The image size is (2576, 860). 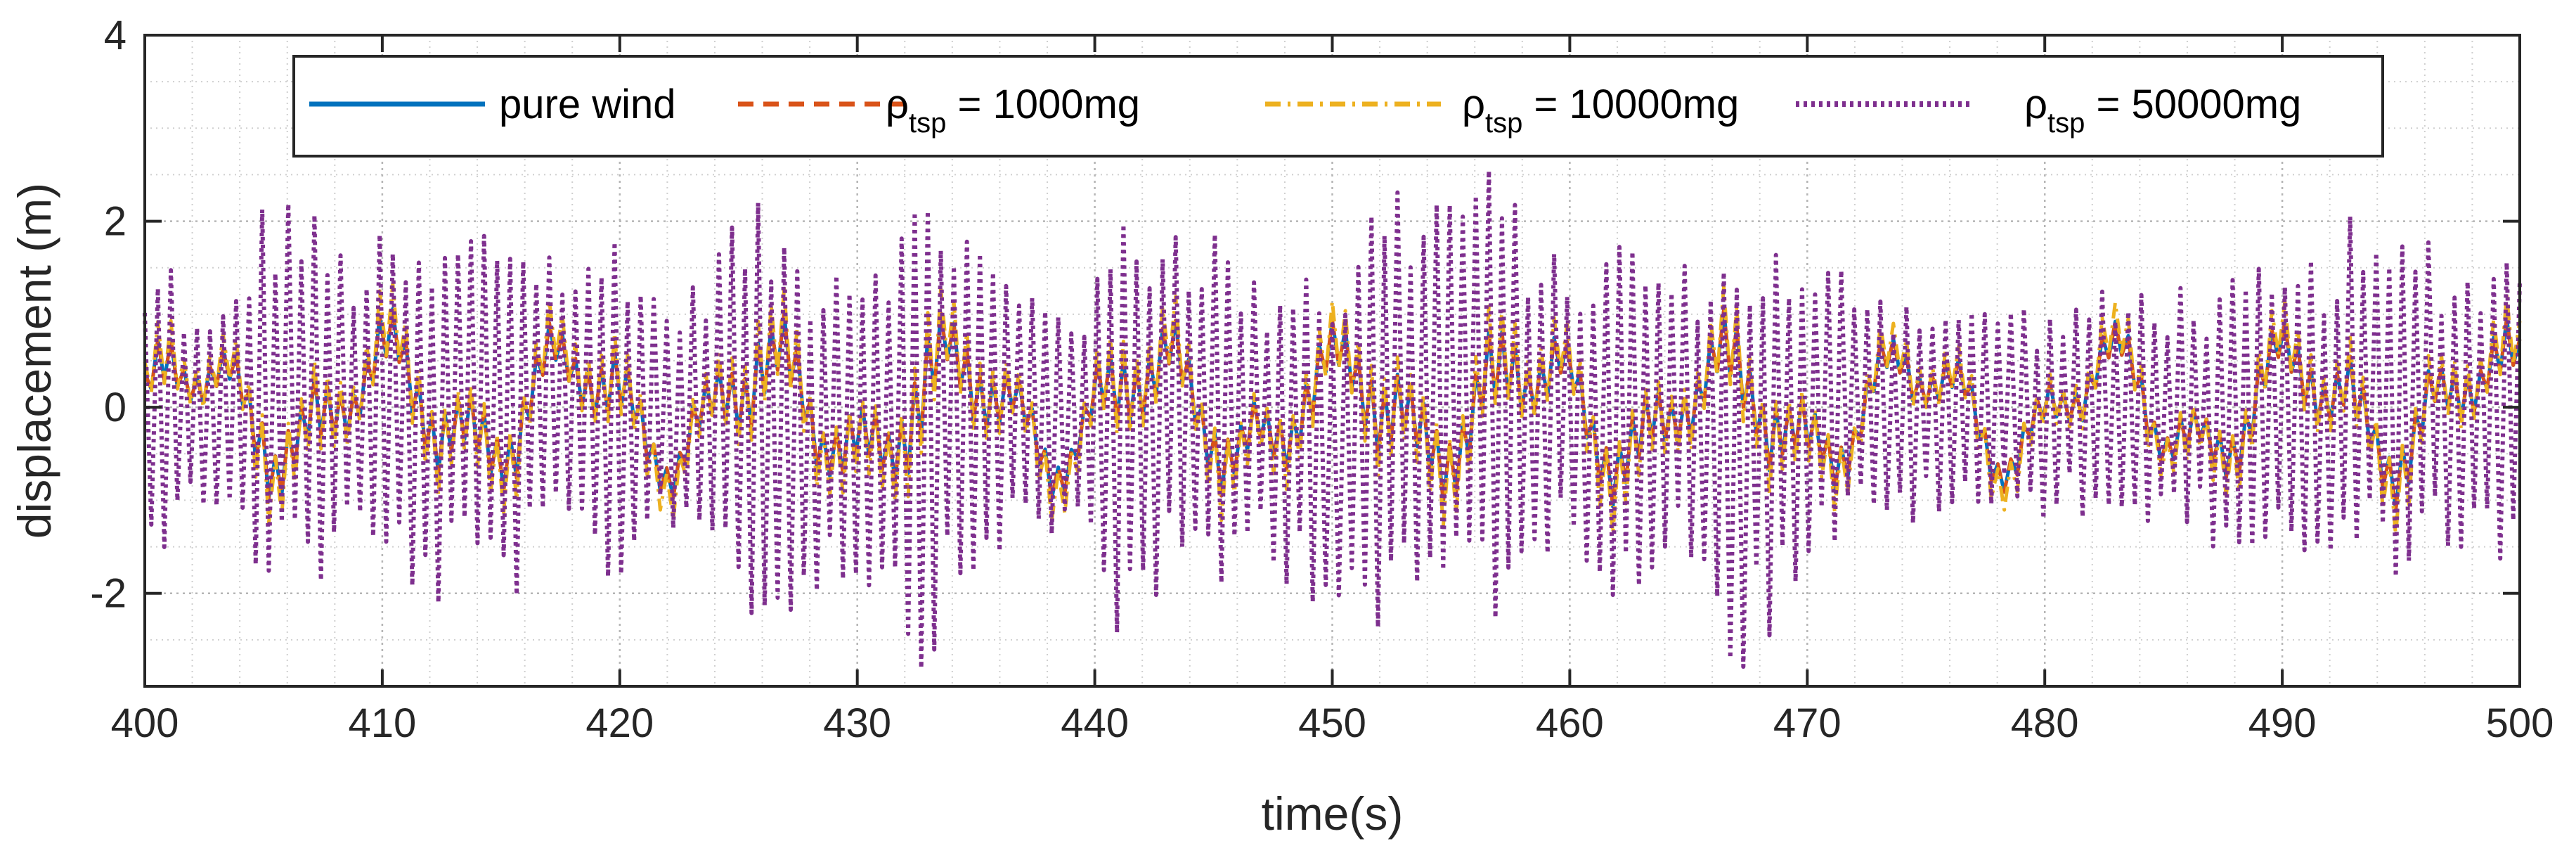 What do you see at coordinates (619, 723) in the screenshot?
I see `x-tick-label: 420` at bounding box center [619, 723].